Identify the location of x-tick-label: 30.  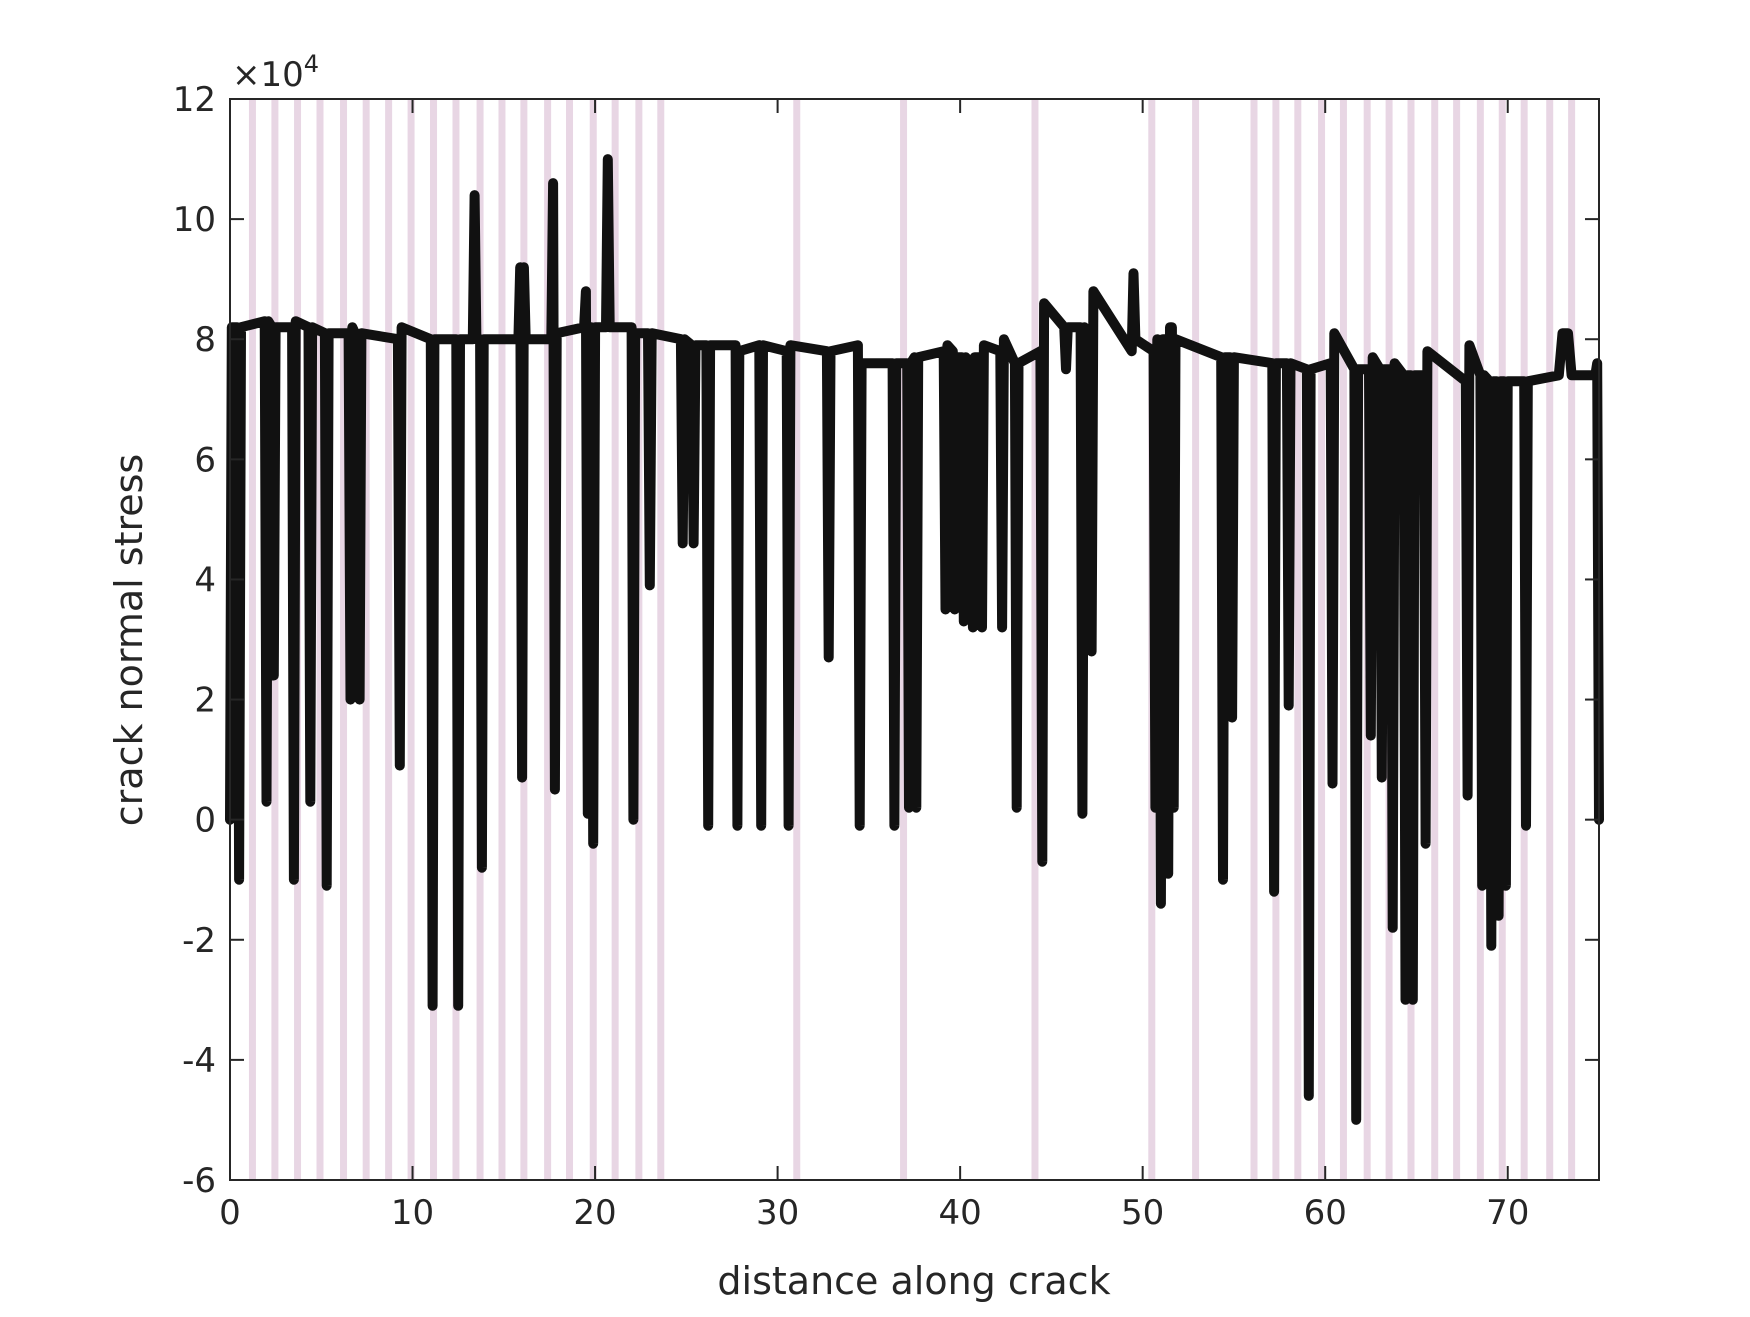
(777, 1213).